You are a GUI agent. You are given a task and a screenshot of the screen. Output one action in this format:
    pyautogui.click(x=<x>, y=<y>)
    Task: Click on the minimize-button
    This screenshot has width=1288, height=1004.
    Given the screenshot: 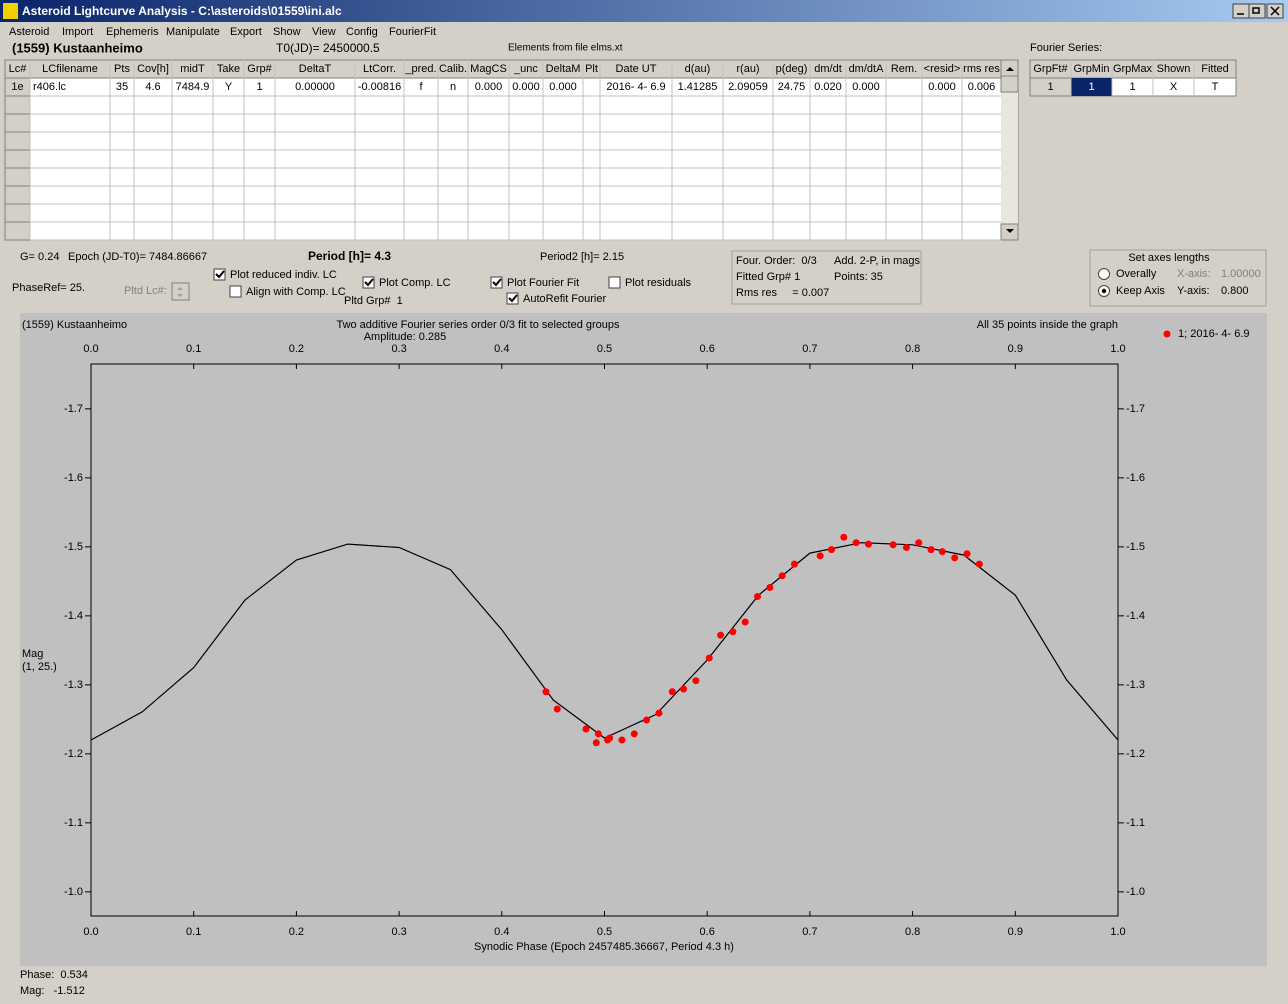 What is the action you would take?
    pyautogui.click(x=1241, y=11)
    